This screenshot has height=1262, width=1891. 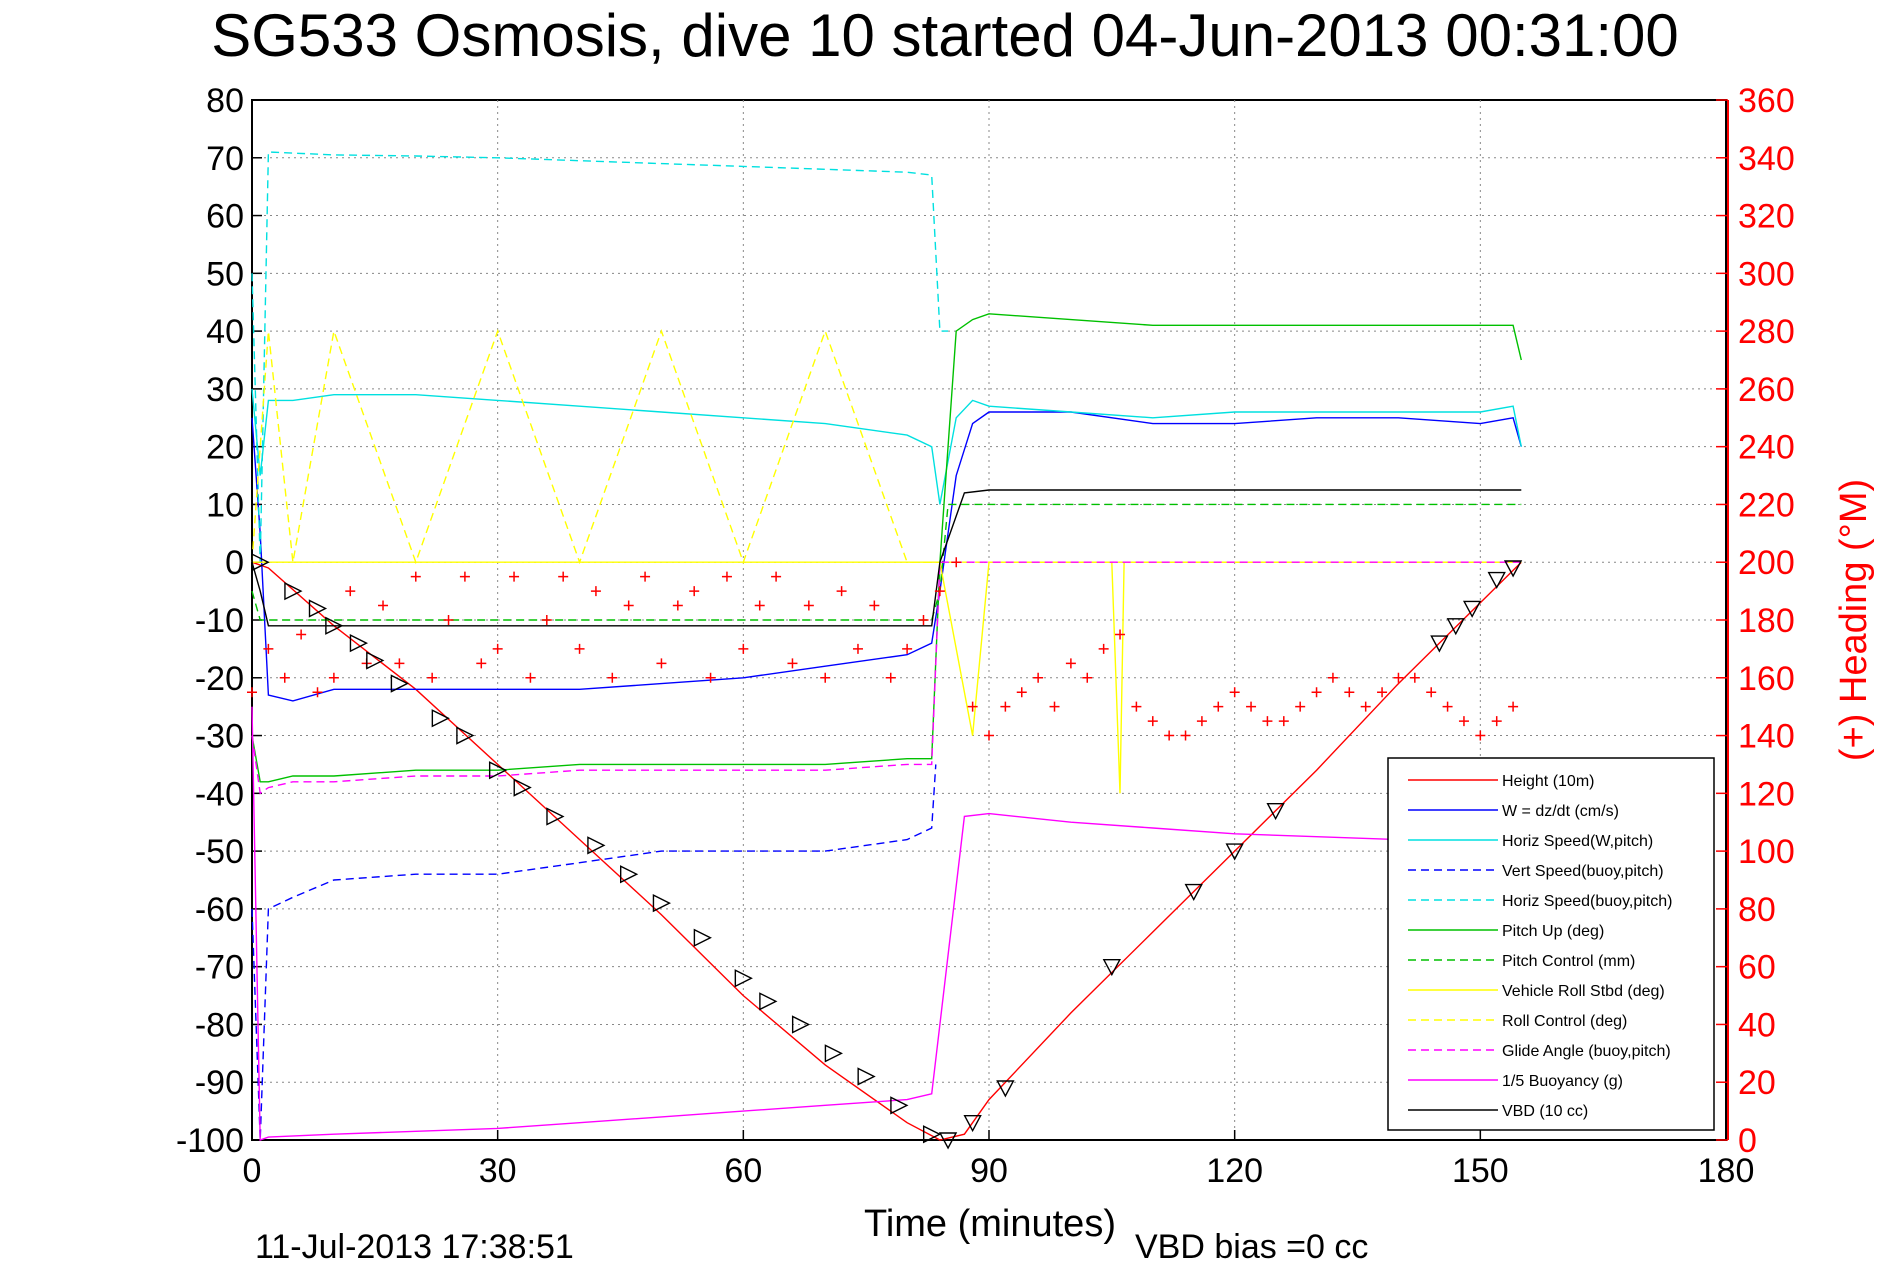 I want to click on y-right-tick-label: 320, so click(x=1766, y=217).